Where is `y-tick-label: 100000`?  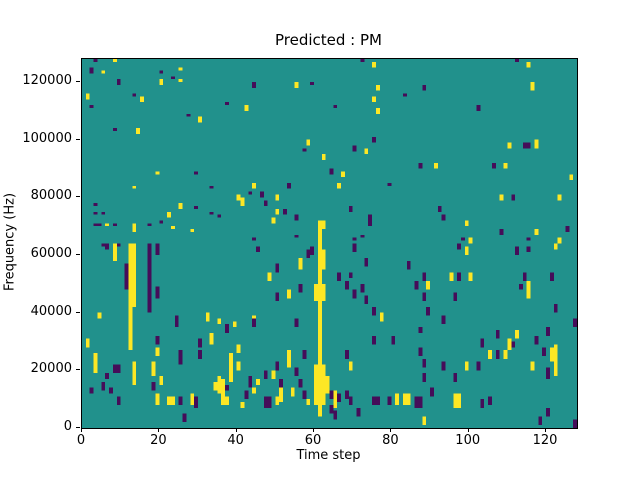 y-tick-label: 100000 is located at coordinates (47, 138).